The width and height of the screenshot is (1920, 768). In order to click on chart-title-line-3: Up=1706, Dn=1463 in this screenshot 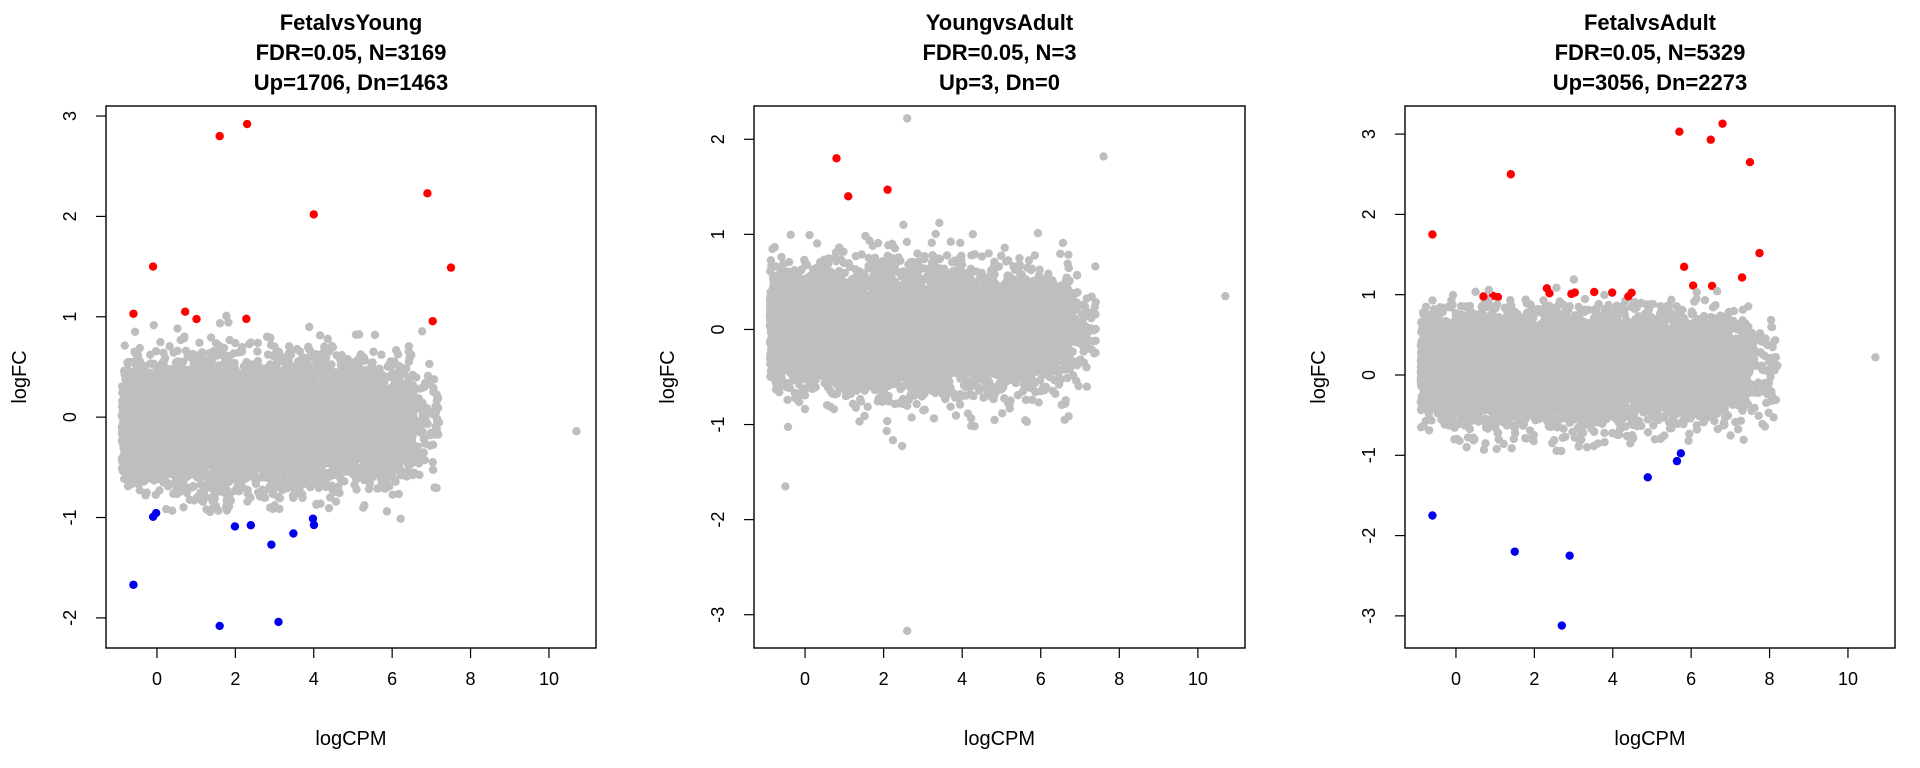, I will do `click(351, 82)`.